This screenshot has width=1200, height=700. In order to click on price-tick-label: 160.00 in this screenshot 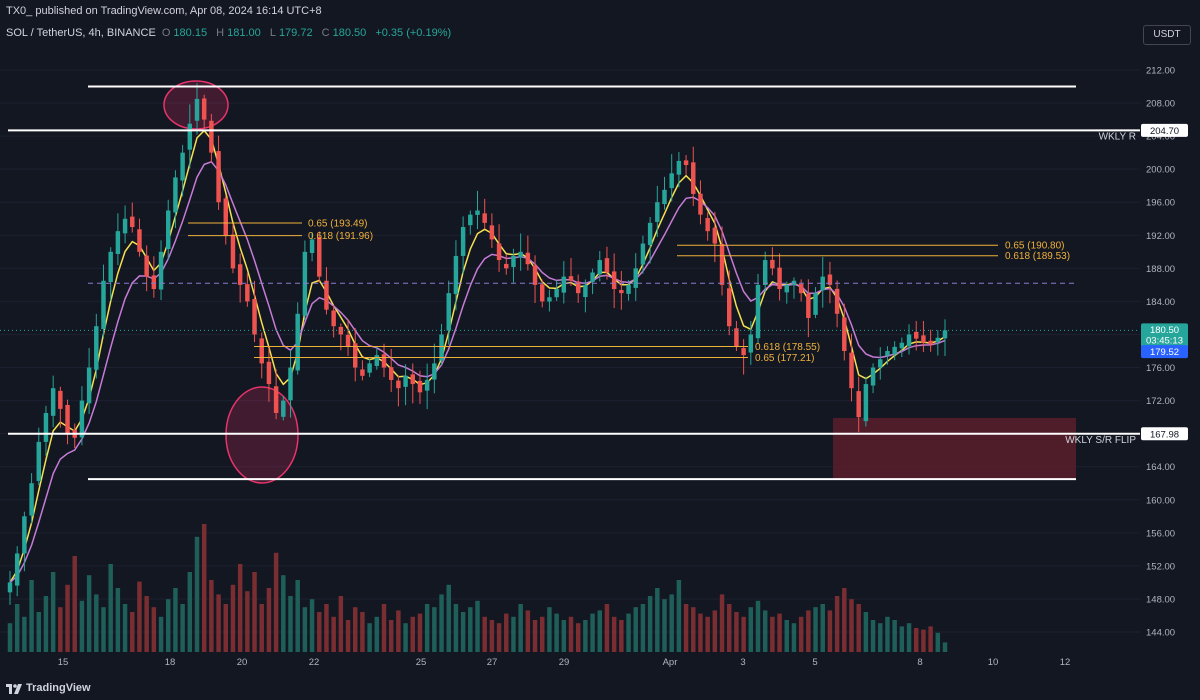, I will do `click(1160, 500)`.